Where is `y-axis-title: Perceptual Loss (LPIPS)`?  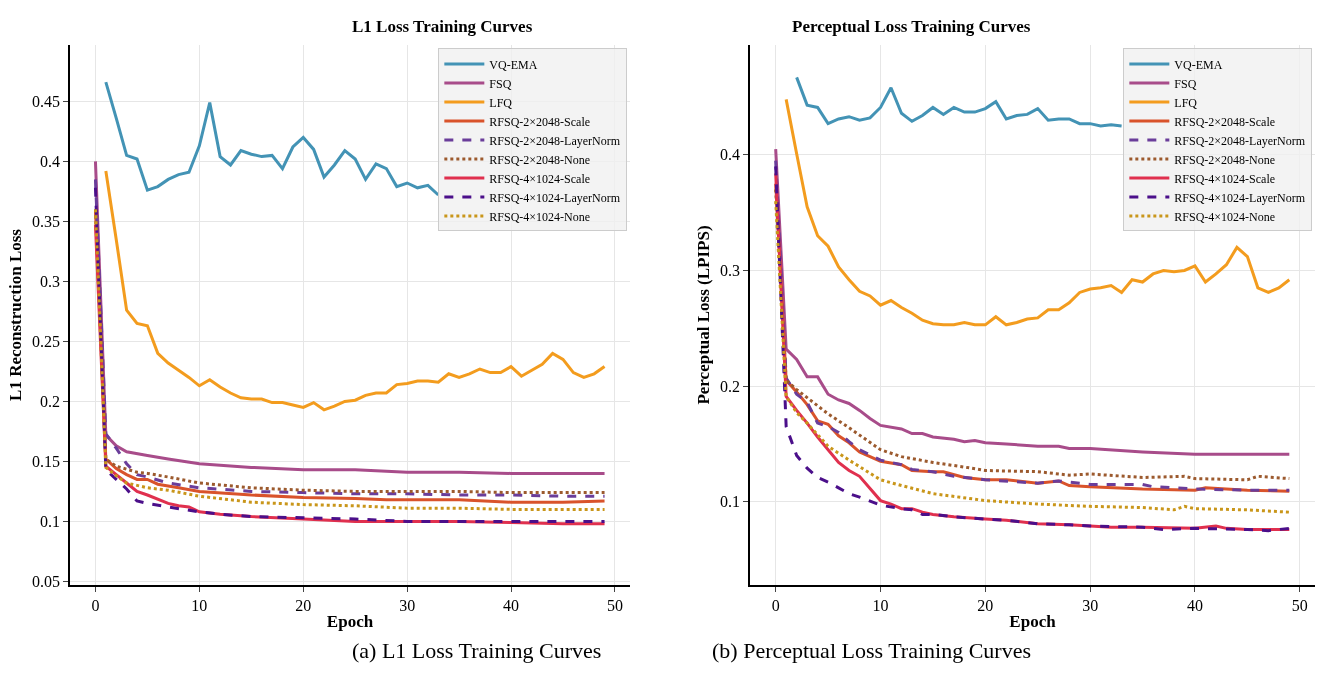
y-axis-title: Perceptual Loss (LPIPS) is located at coordinates (704, 315).